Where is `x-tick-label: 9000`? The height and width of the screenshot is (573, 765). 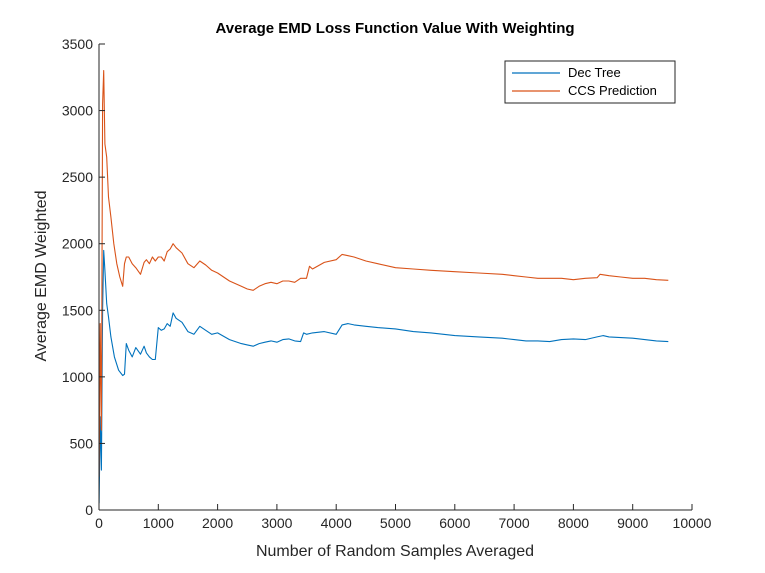 x-tick-label: 9000 is located at coordinates (632, 523).